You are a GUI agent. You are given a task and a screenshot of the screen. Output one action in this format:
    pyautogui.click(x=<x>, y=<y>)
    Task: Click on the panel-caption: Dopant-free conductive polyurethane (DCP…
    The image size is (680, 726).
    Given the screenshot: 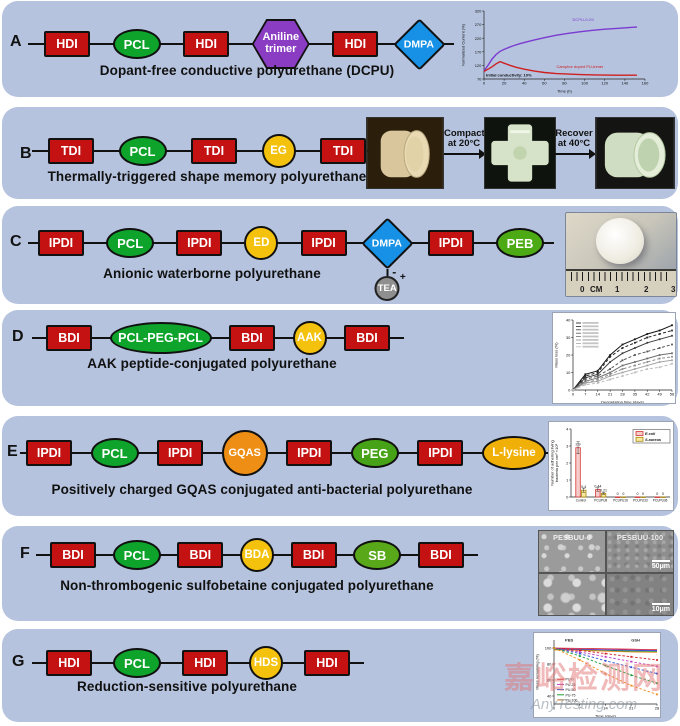 What is the action you would take?
    pyautogui.click(x=247, y=70)
    